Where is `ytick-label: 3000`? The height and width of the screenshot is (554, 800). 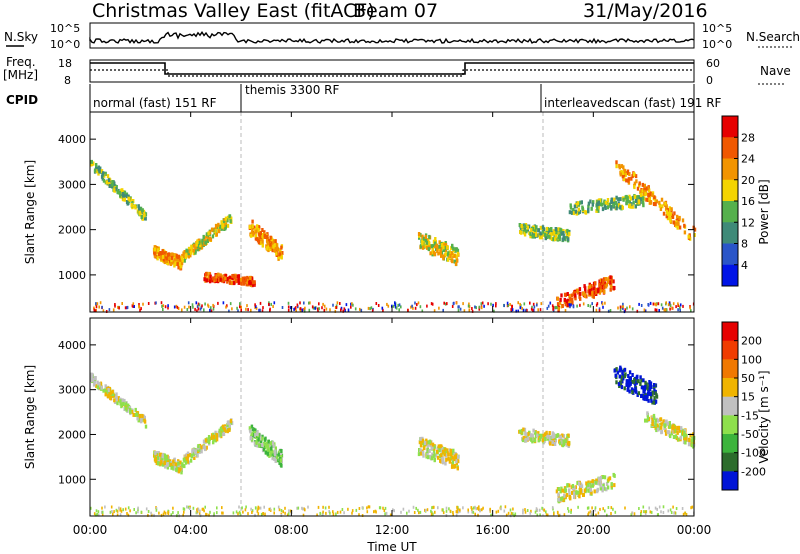 ytick-label: 3000 is located at coordinates (72, 184).